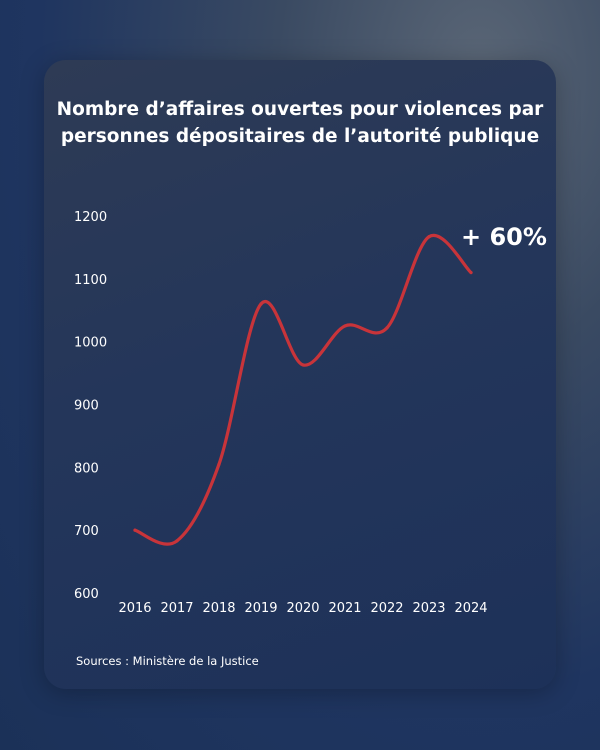 The image size is (600, 750). I want to click on x-tick-label: 2021, so click(344, 608).